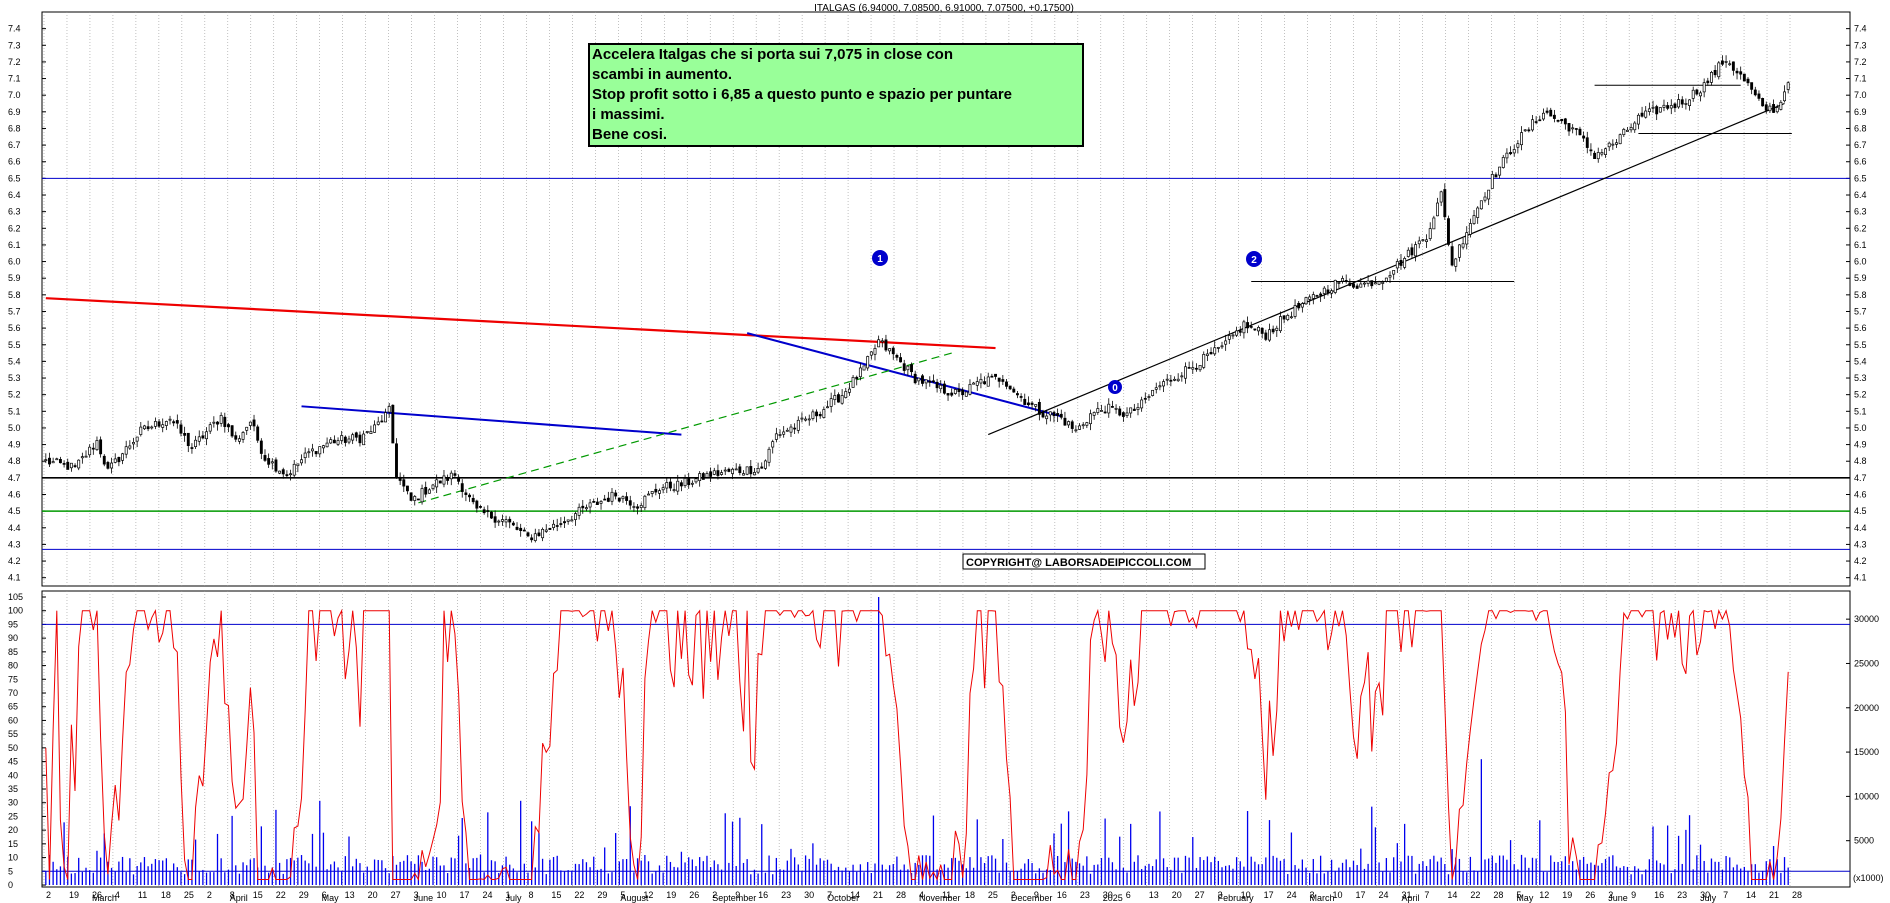  What do you see at coordinates (1860, 411) in the screenshot?
I see `y-tick-label-right: 5.1` at bounding box center [1860, 411].